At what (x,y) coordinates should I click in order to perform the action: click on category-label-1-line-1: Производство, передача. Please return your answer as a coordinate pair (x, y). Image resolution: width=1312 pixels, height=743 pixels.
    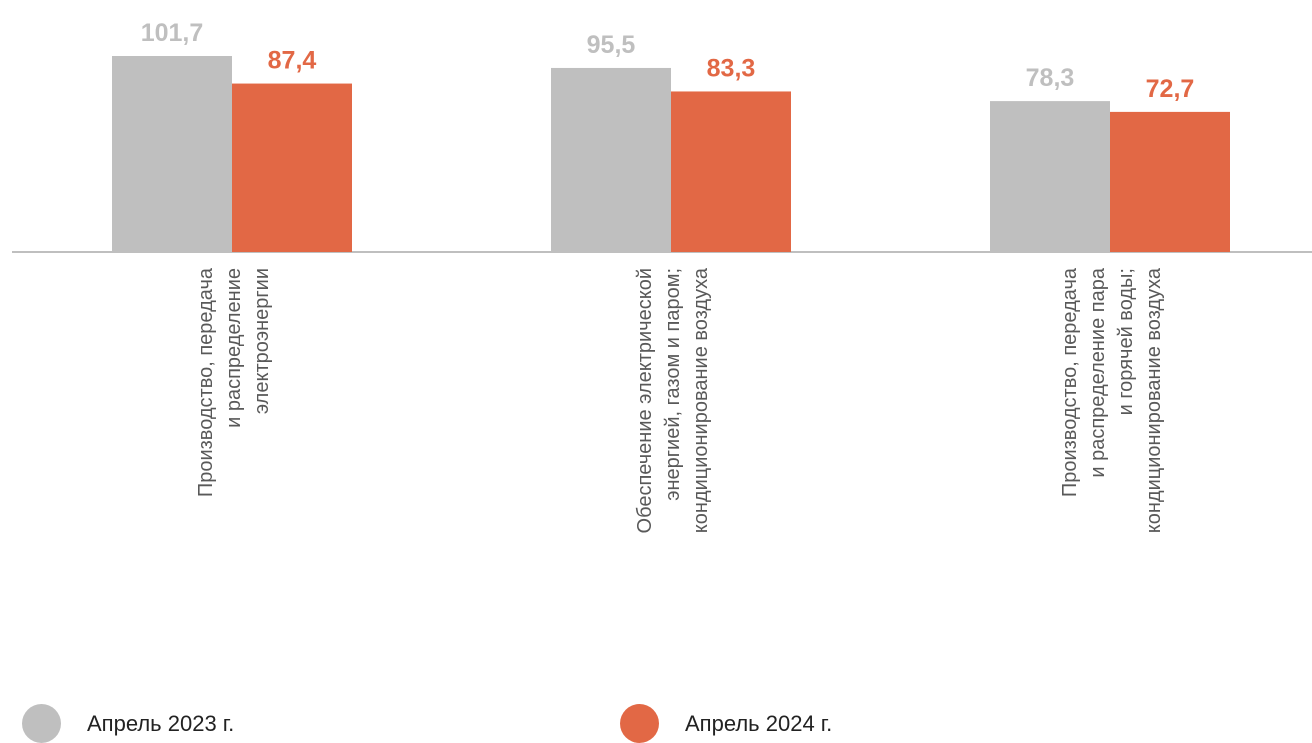
    Looking at the image, I should click on (206, 382).